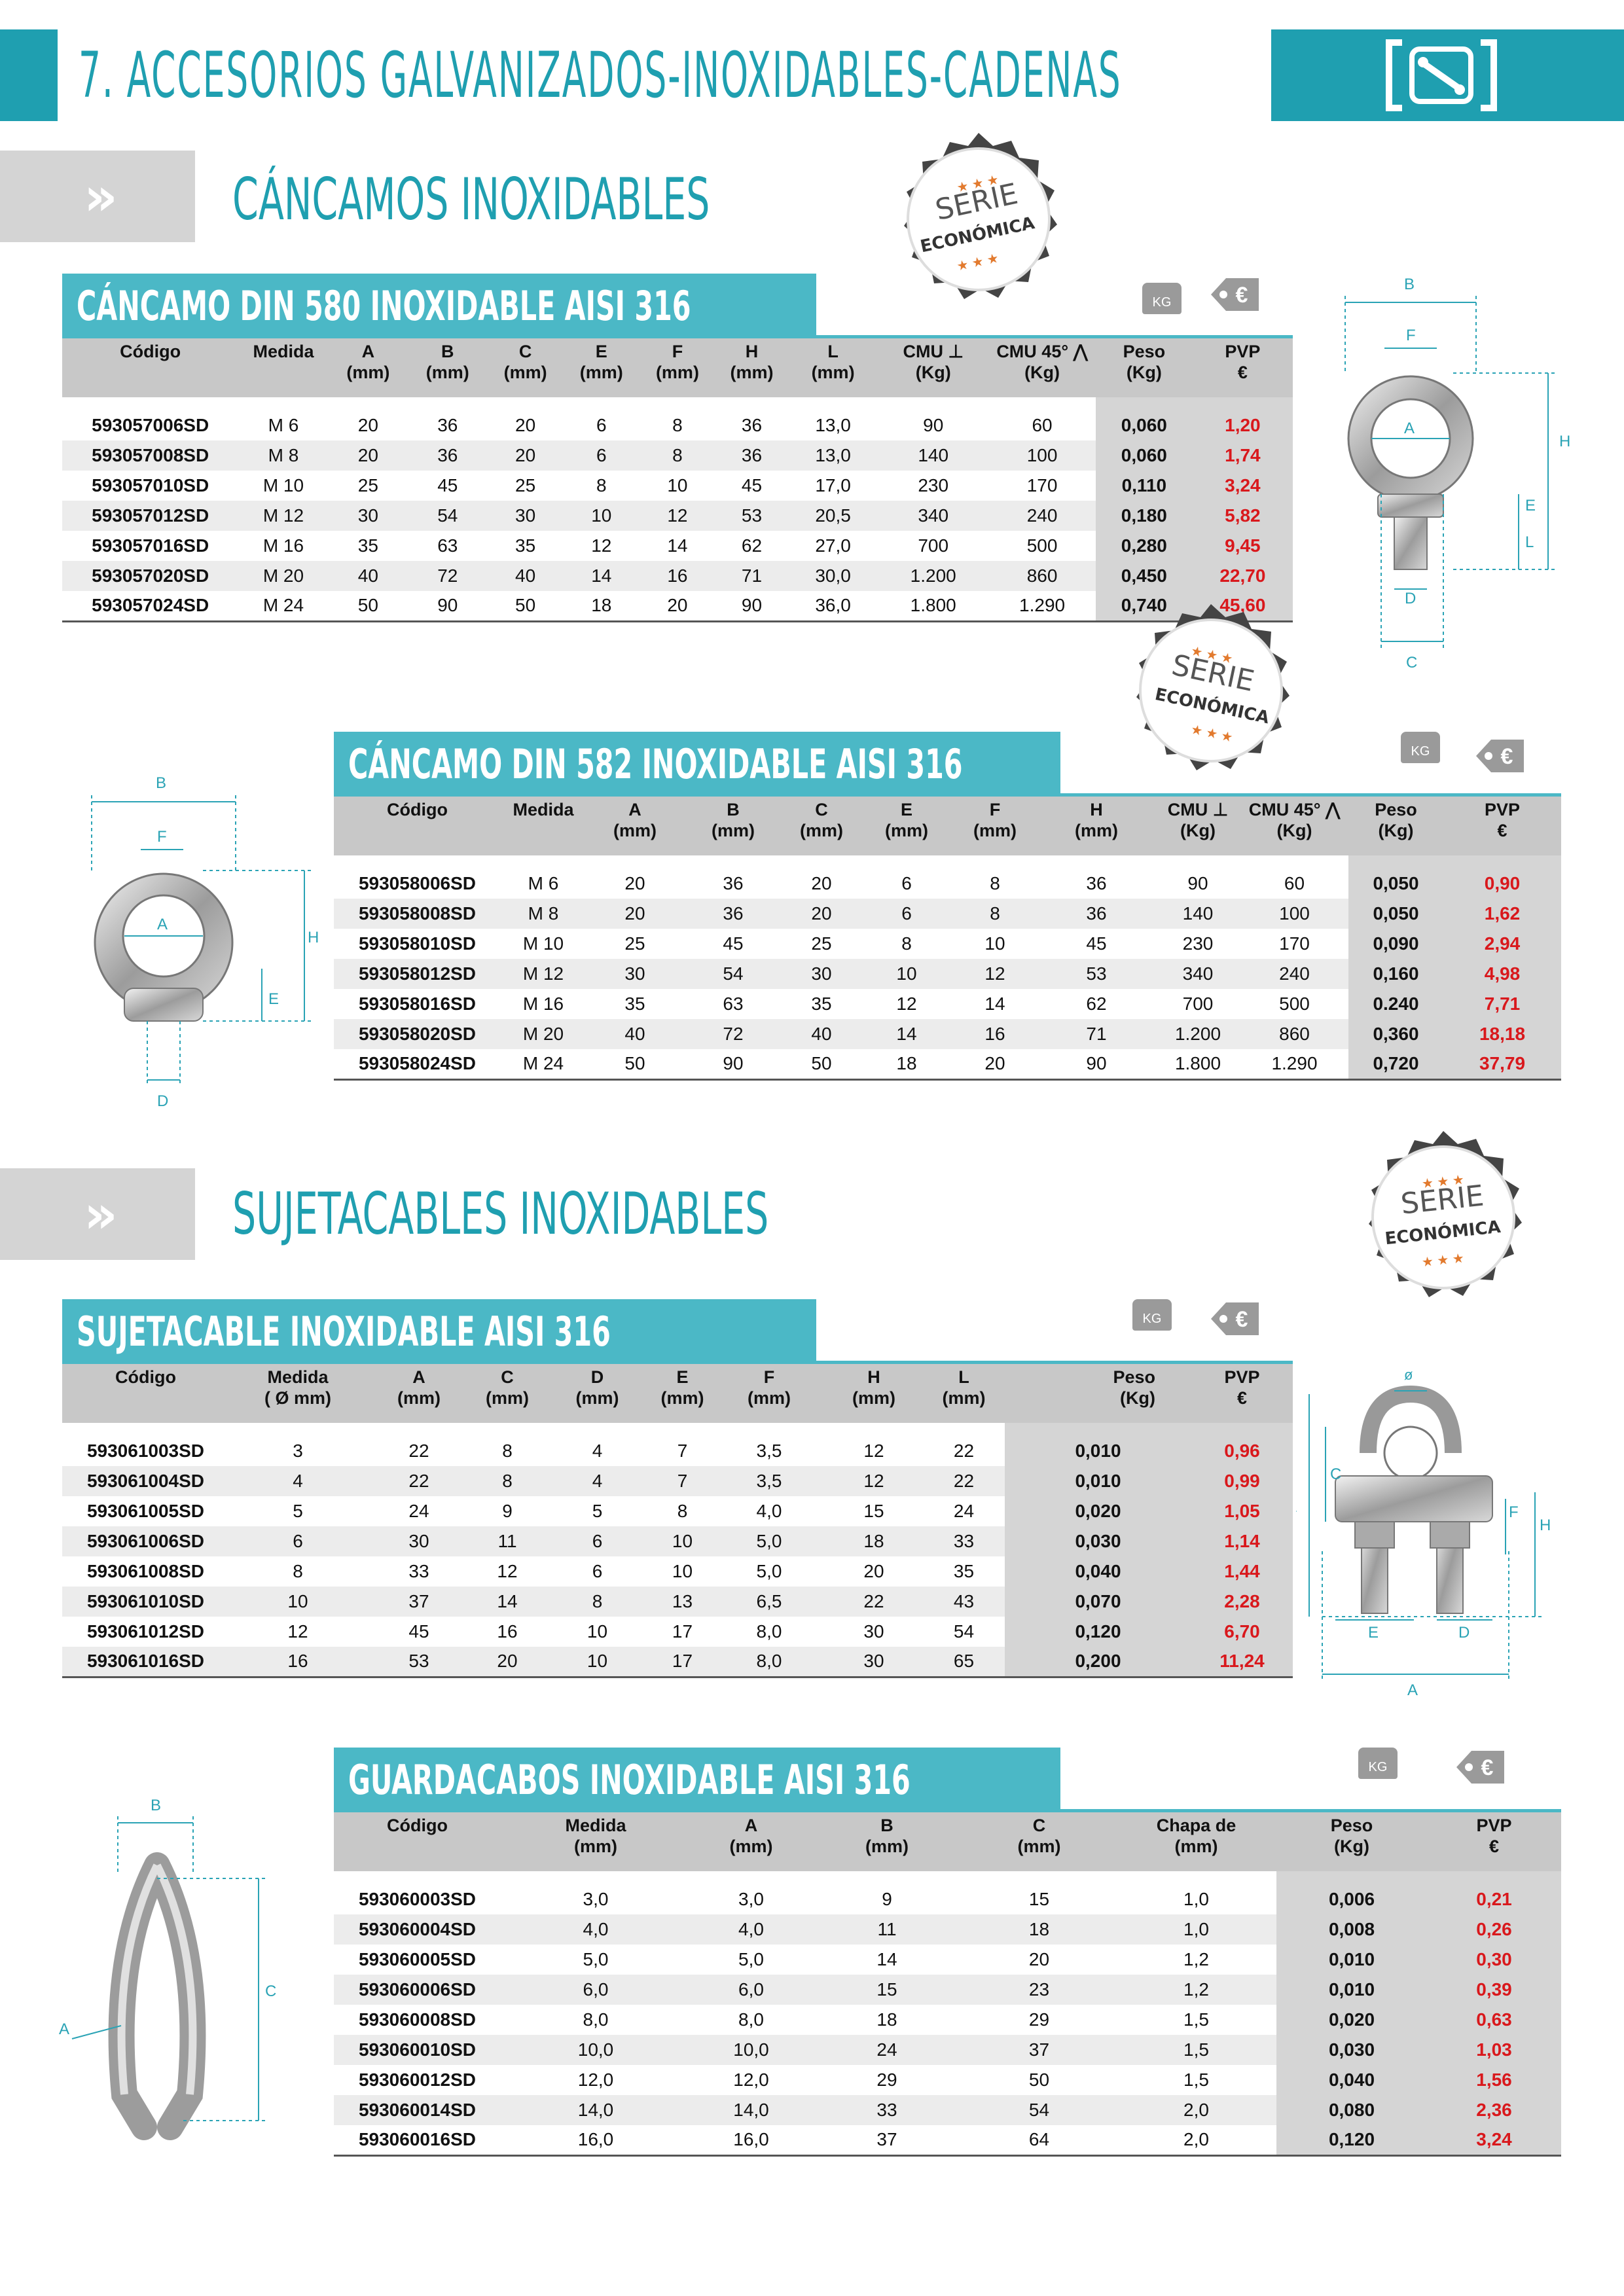 The image size is (1624, 2296). Describe the element at coordinates (832, 606) in the screenshot. I see `table-cell: 36,0` at that location.